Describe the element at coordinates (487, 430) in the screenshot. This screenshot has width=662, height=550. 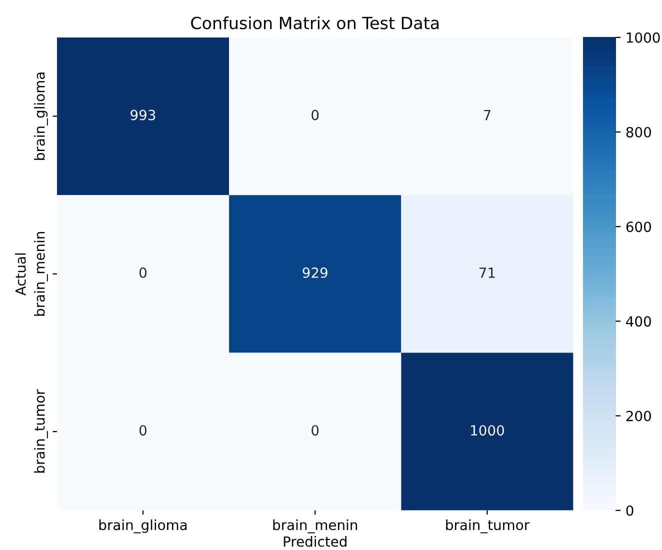
I see `data-label: 1000` at that location.